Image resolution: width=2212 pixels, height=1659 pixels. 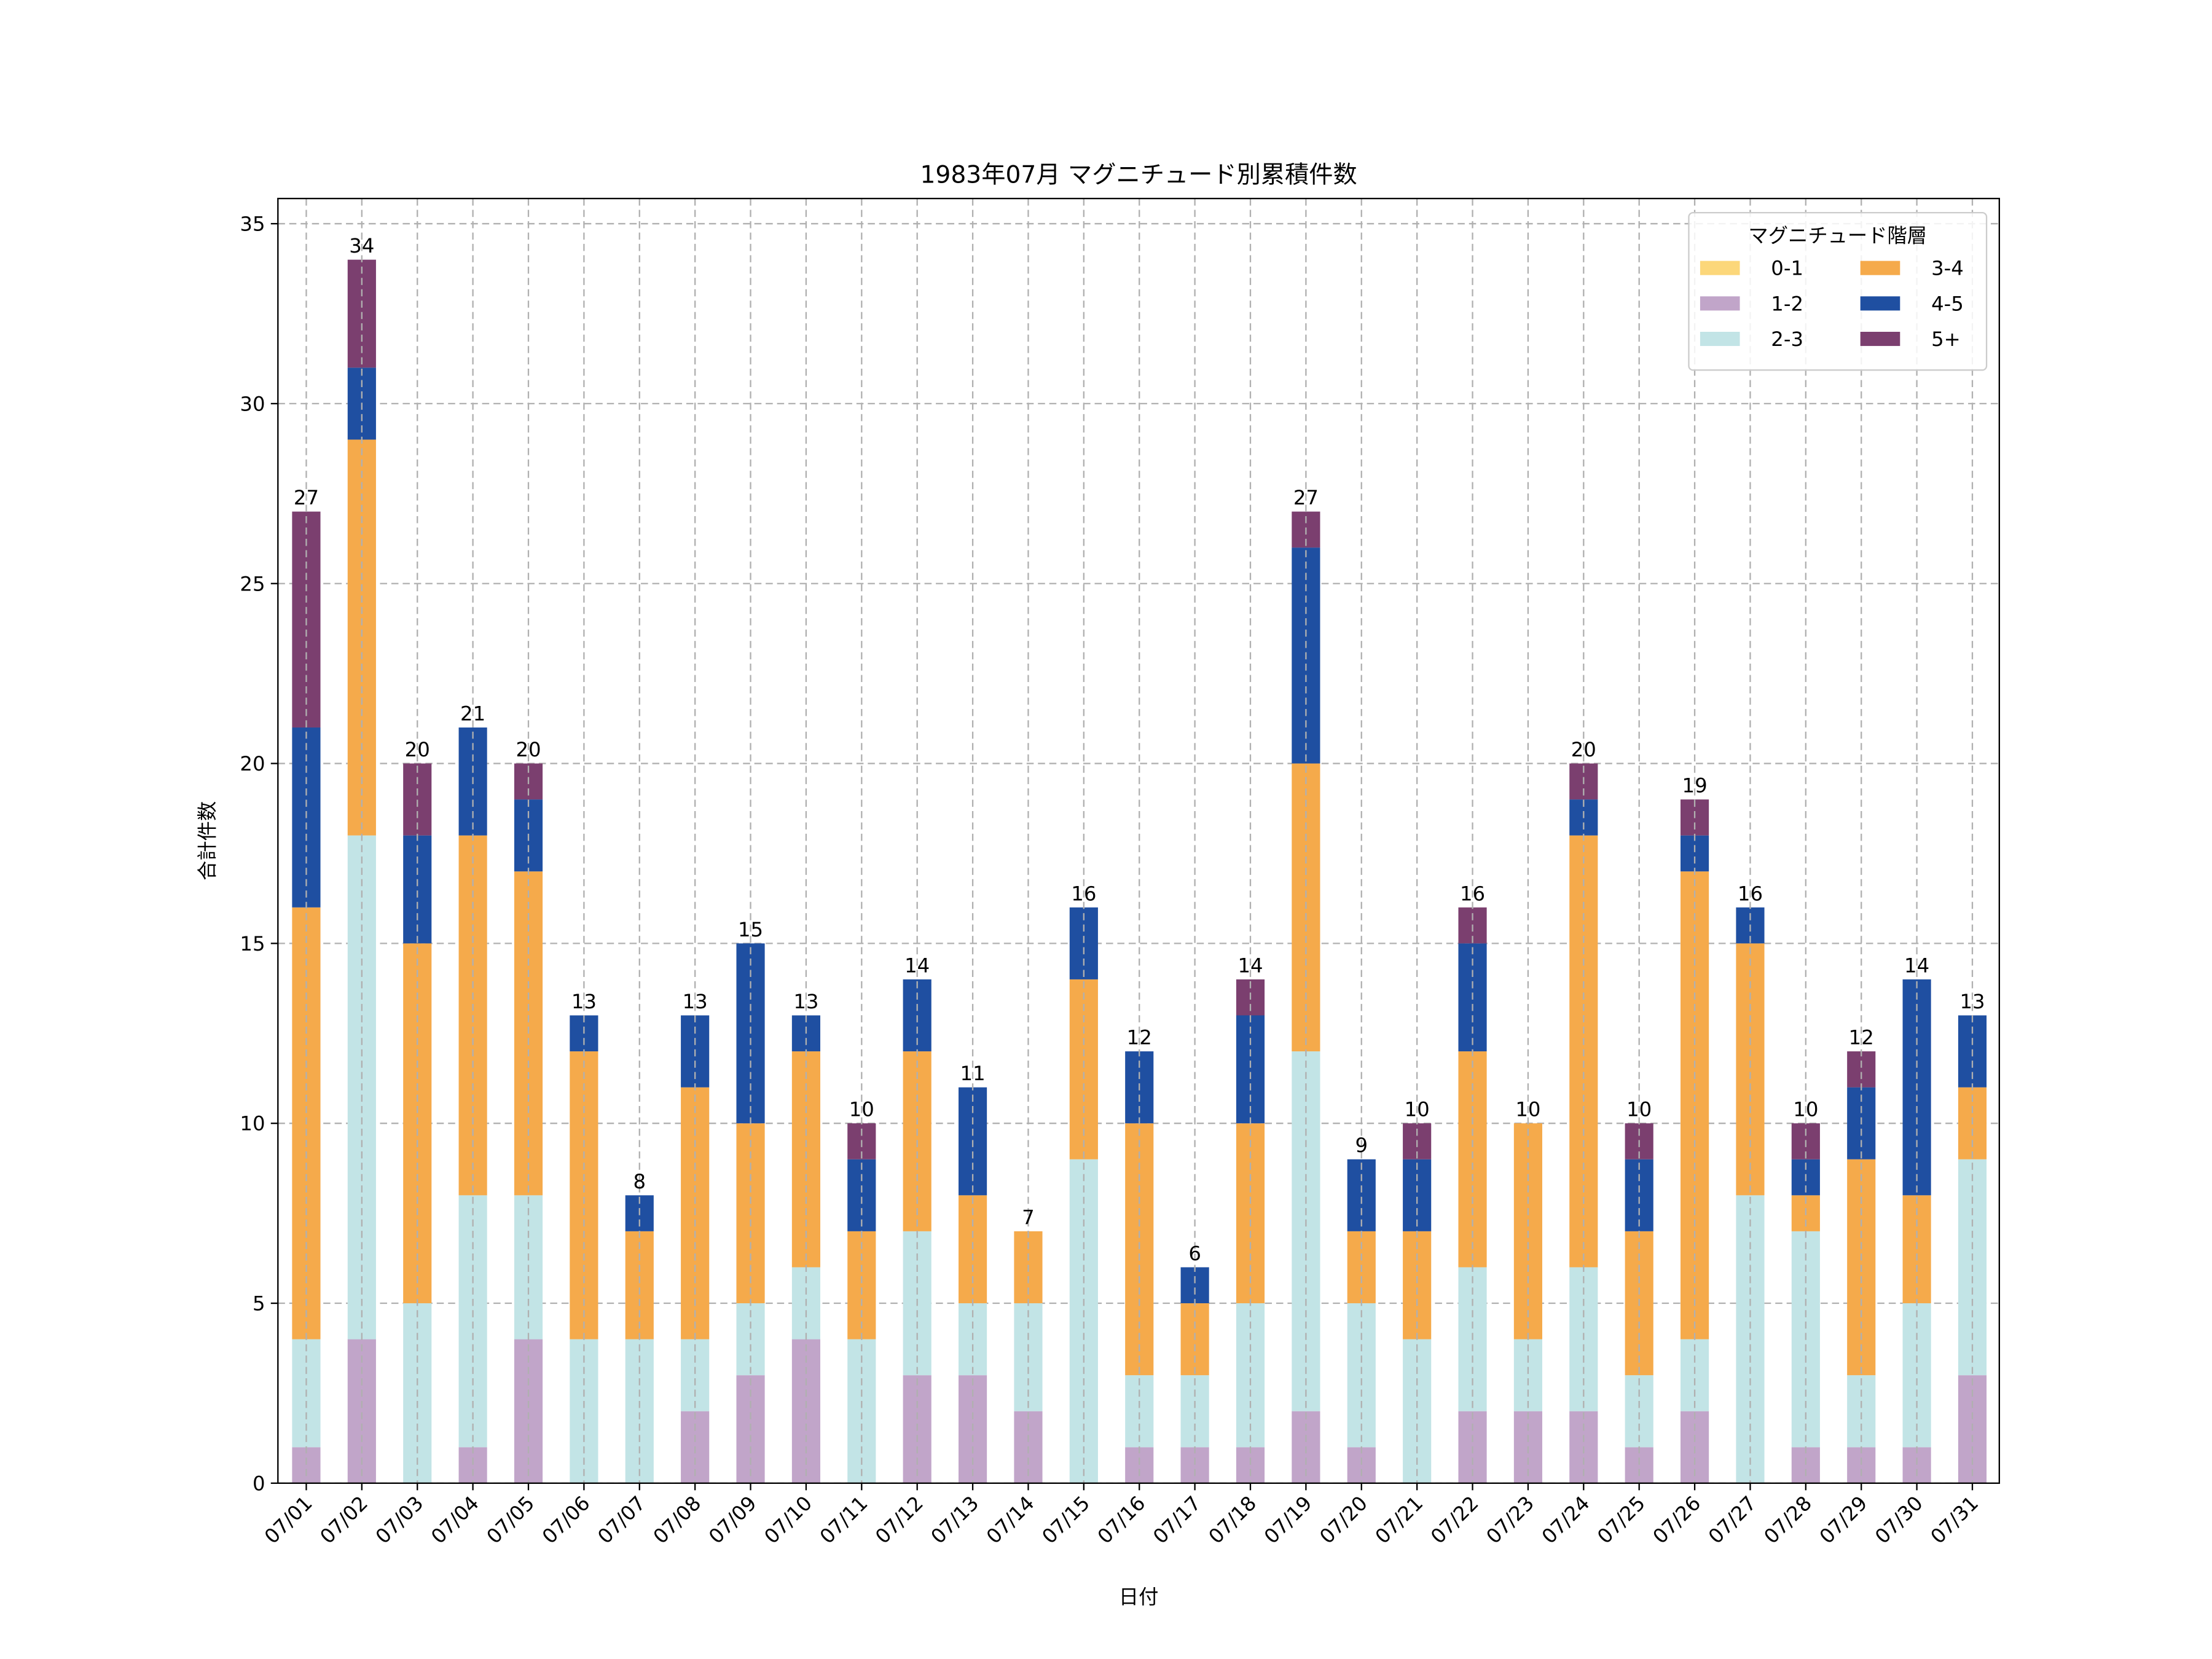 I want to click on y-tick-label: 30, so click(x=252, y=403).